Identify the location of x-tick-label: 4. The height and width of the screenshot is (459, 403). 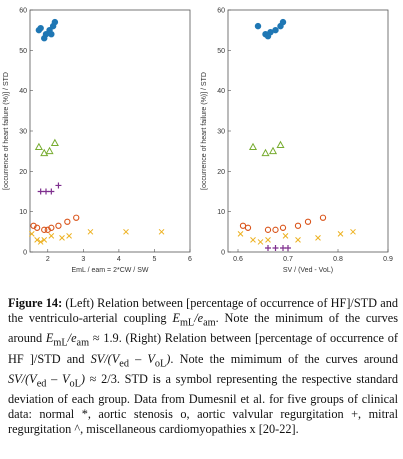
(119, 259).